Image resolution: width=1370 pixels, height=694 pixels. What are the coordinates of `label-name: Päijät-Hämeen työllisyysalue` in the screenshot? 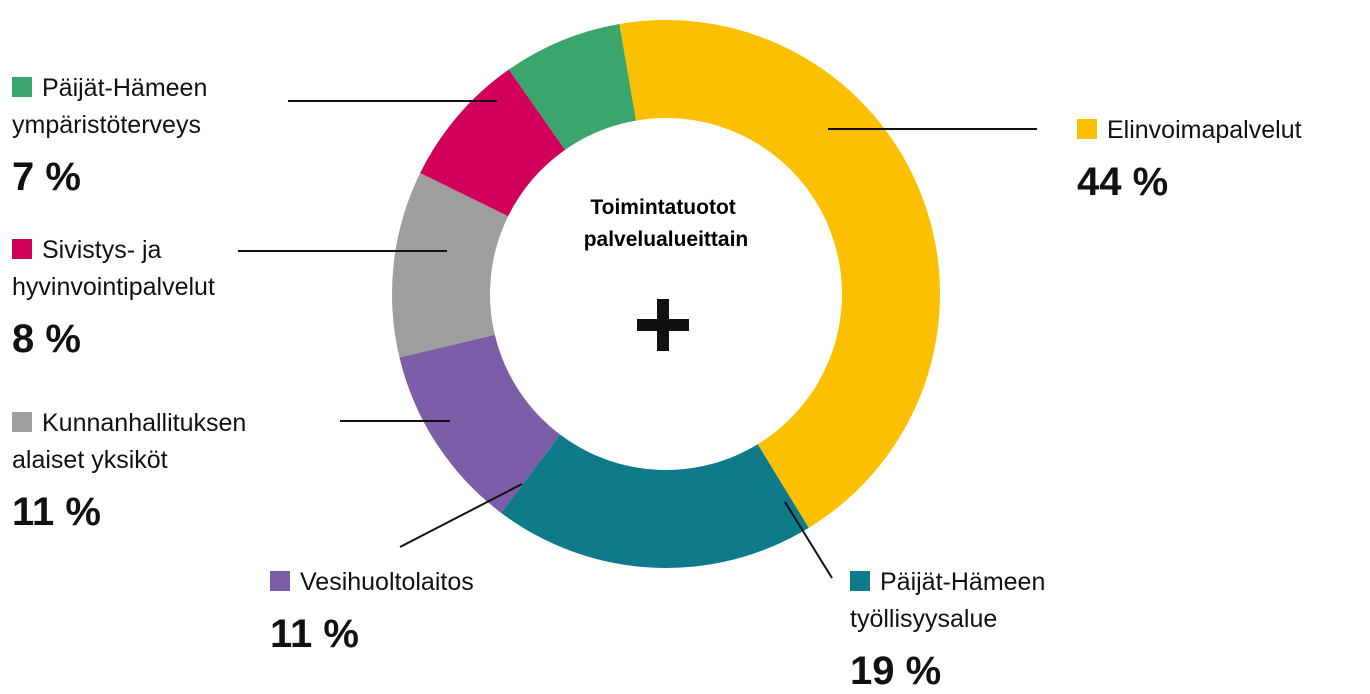 It's located at (985, 601).